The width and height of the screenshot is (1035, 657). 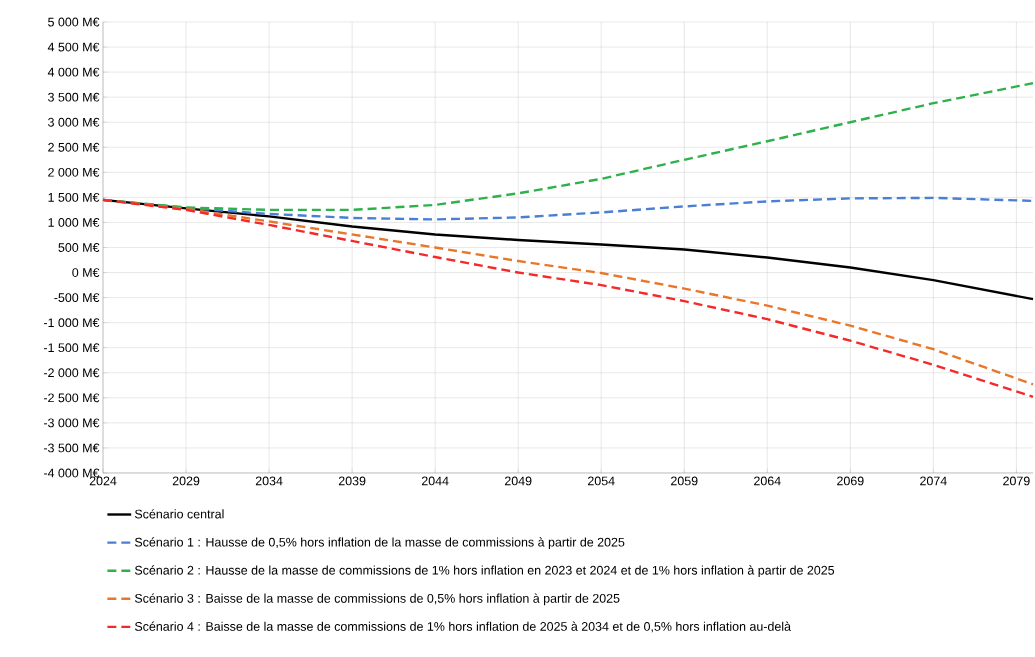 What do you see at coordinates (77, 298) in the screenshot?
I see `y-tick-label: -500 M€` at bounding box center [77, 298].